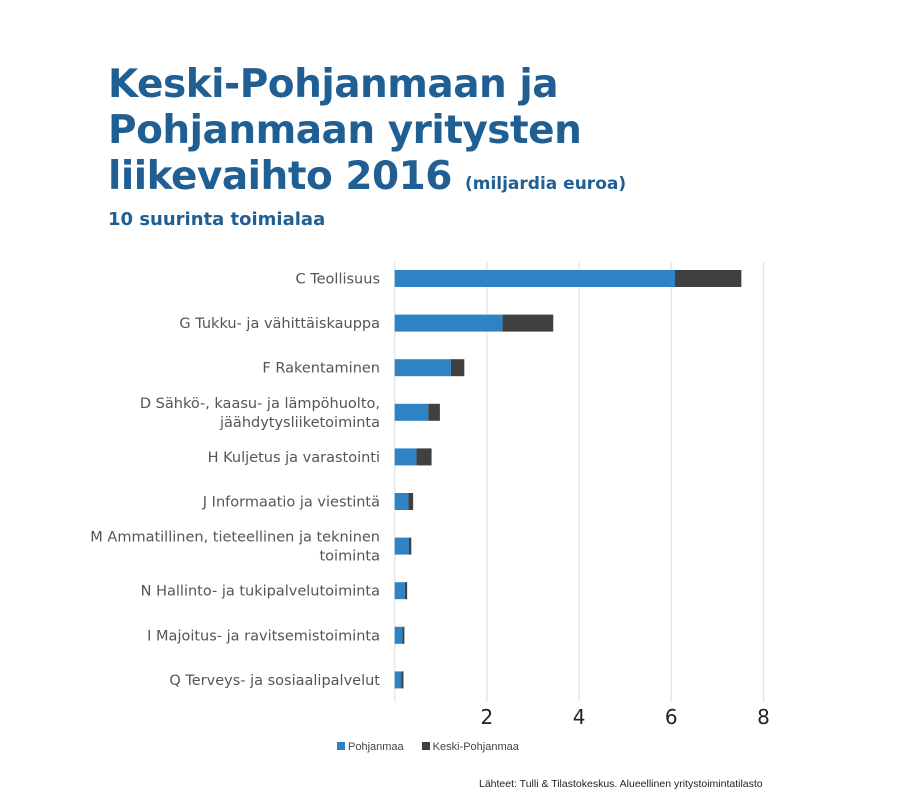 The image size is (900, 809). What do you see at coordinates (279, 324) in the screenshot?
I see `category-label: G Tukku- ja vähittäiskauppa` at bounding box center [279, 324].